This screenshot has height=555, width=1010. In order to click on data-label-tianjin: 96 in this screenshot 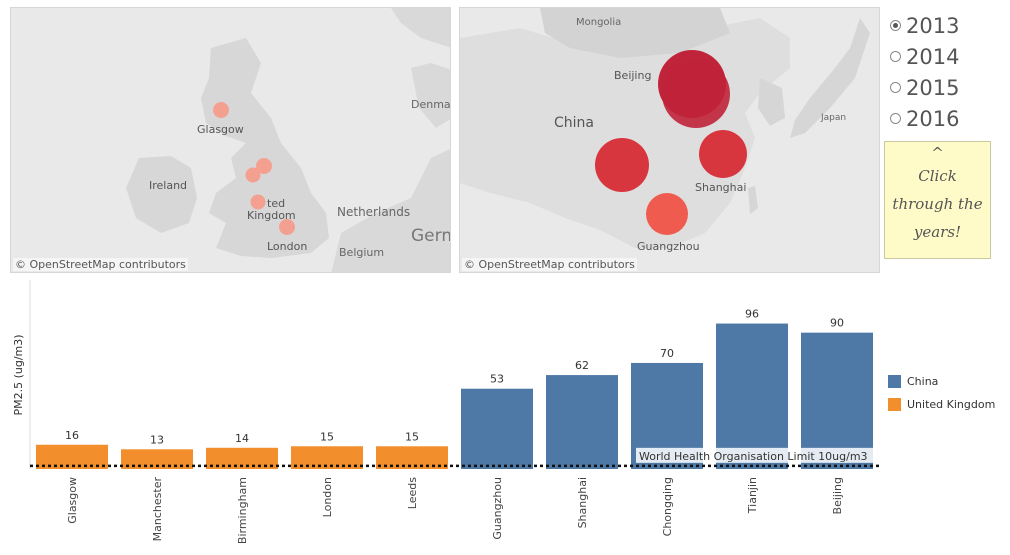, I will do `click(752, 314)`.